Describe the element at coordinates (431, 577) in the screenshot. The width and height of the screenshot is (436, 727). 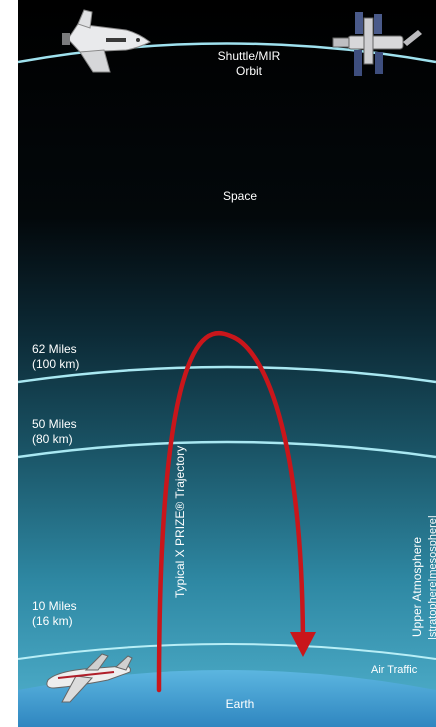
I see `upper-atmosphere-label-line2: |stratophere|mesosphere|` at that location.